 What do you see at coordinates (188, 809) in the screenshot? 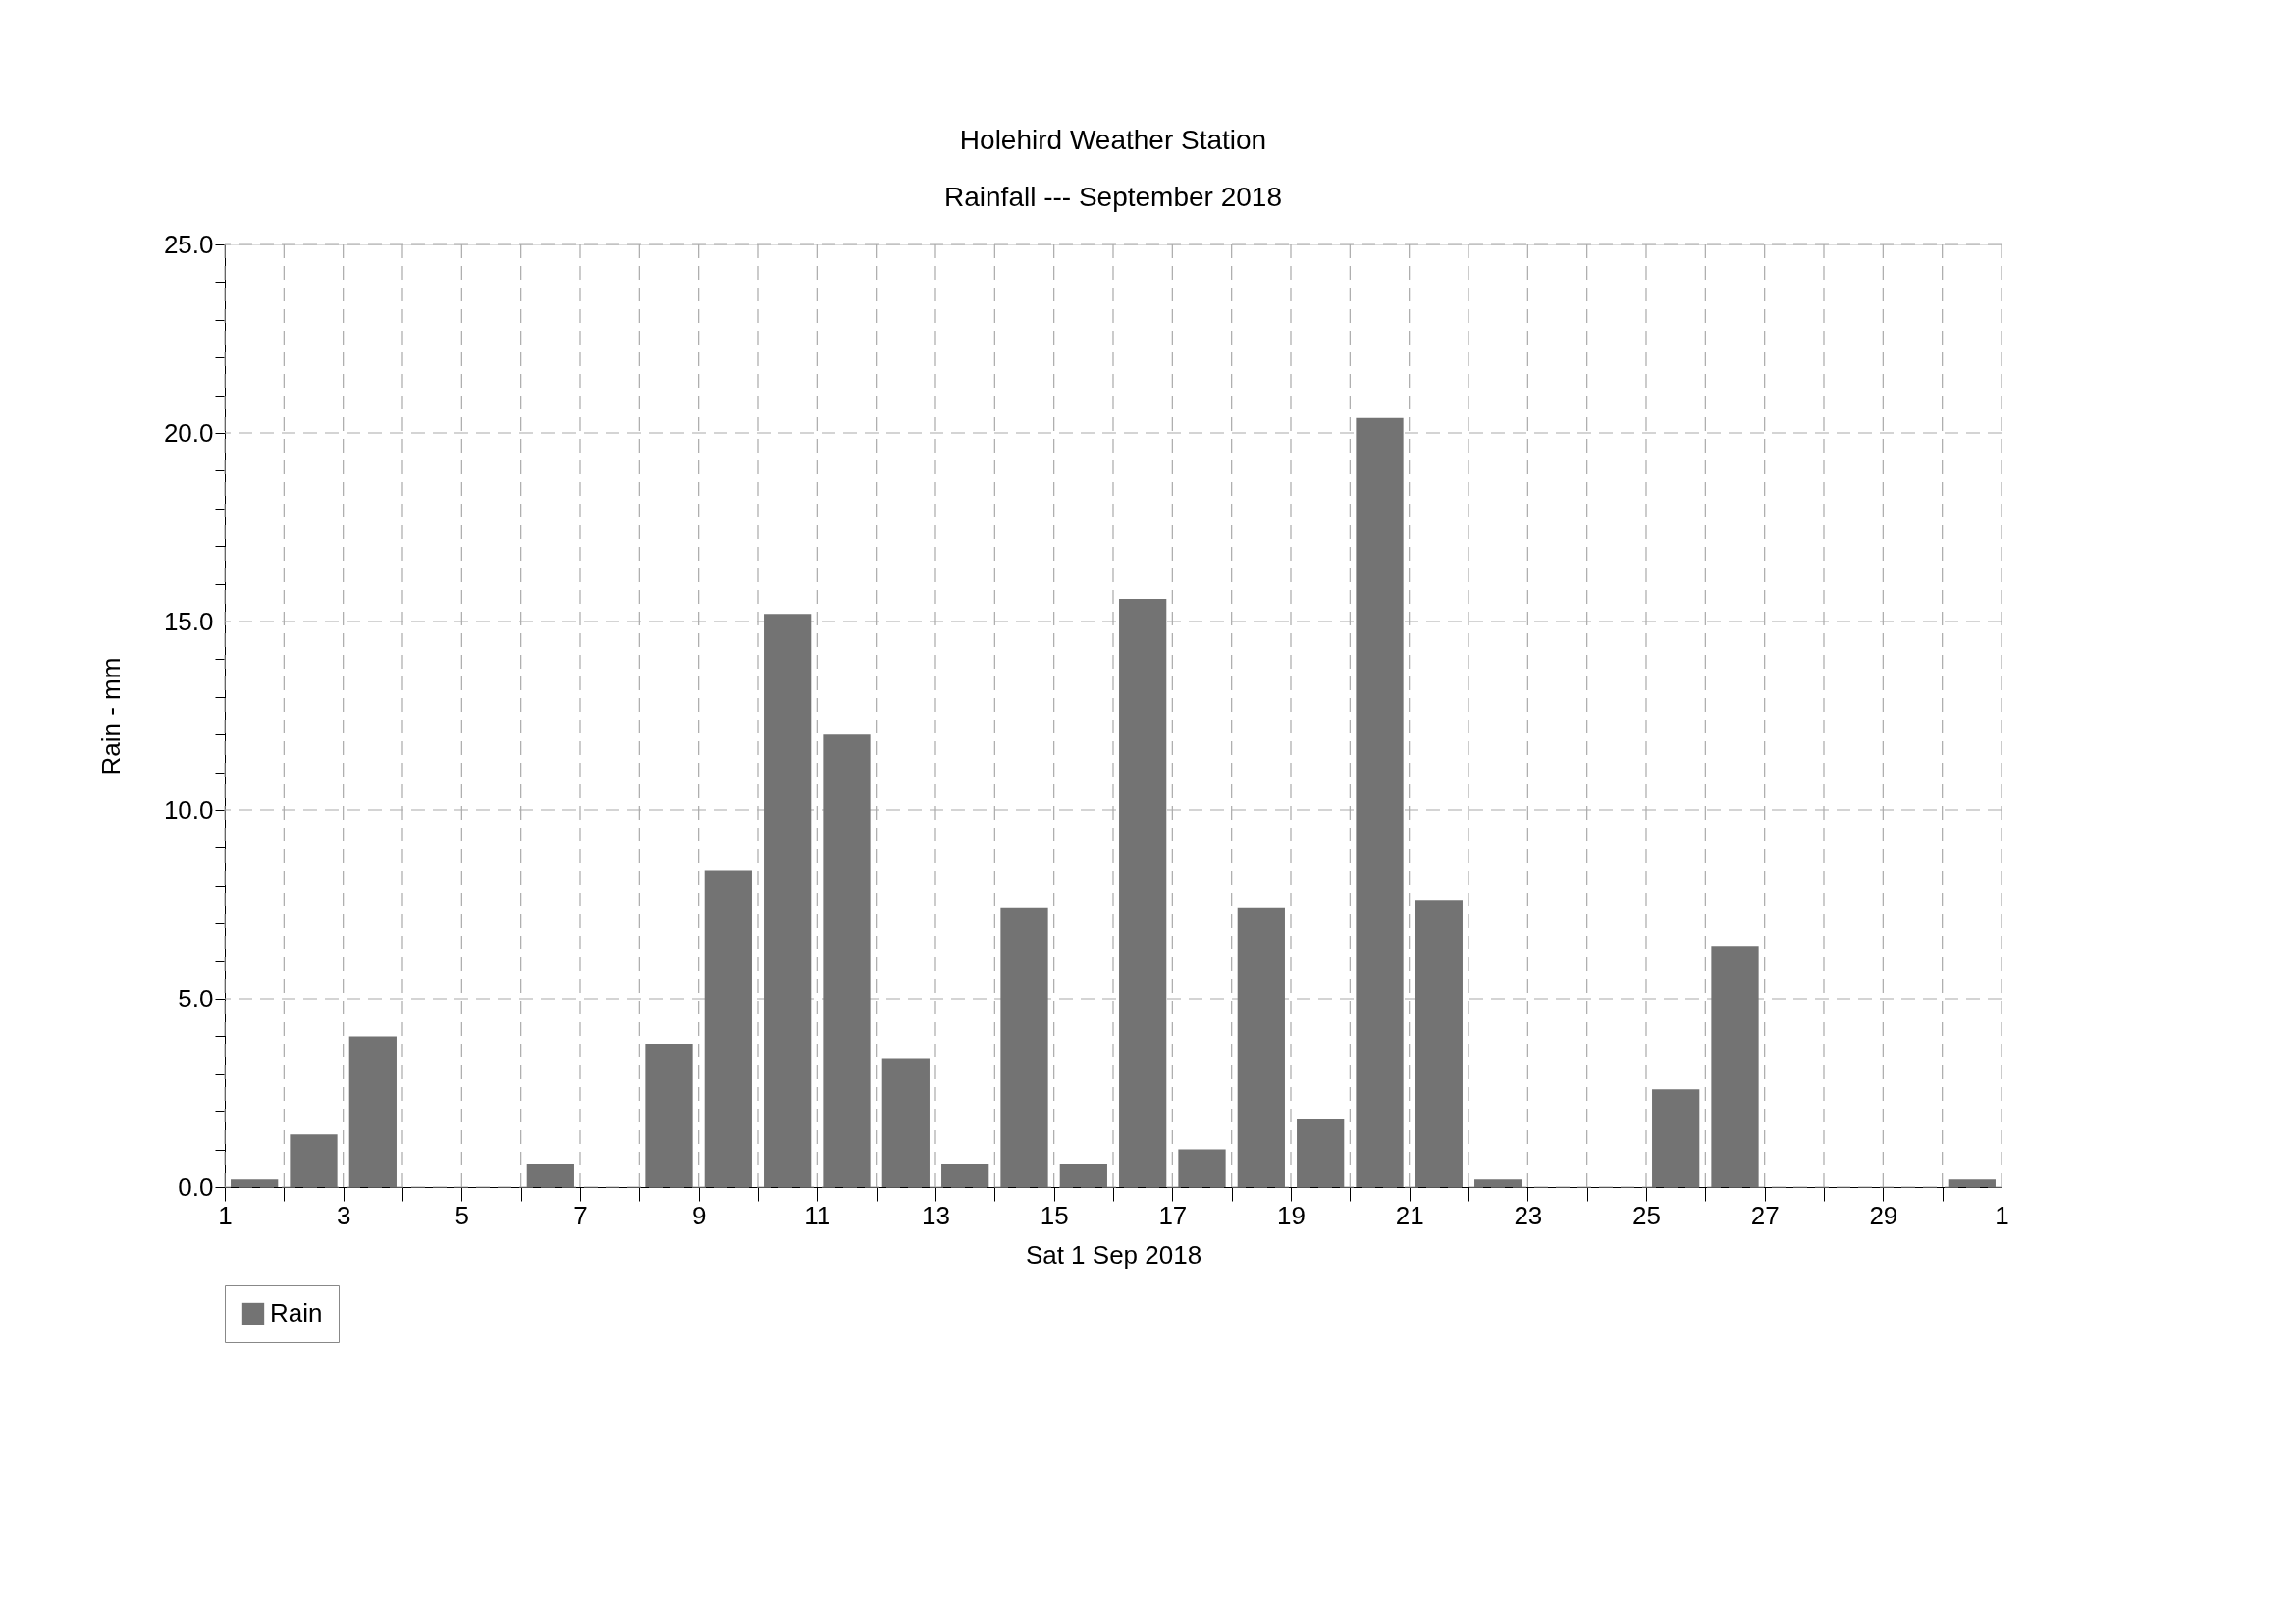
I see `y-tick-label: 10.0` at bounding box center [188, 809].